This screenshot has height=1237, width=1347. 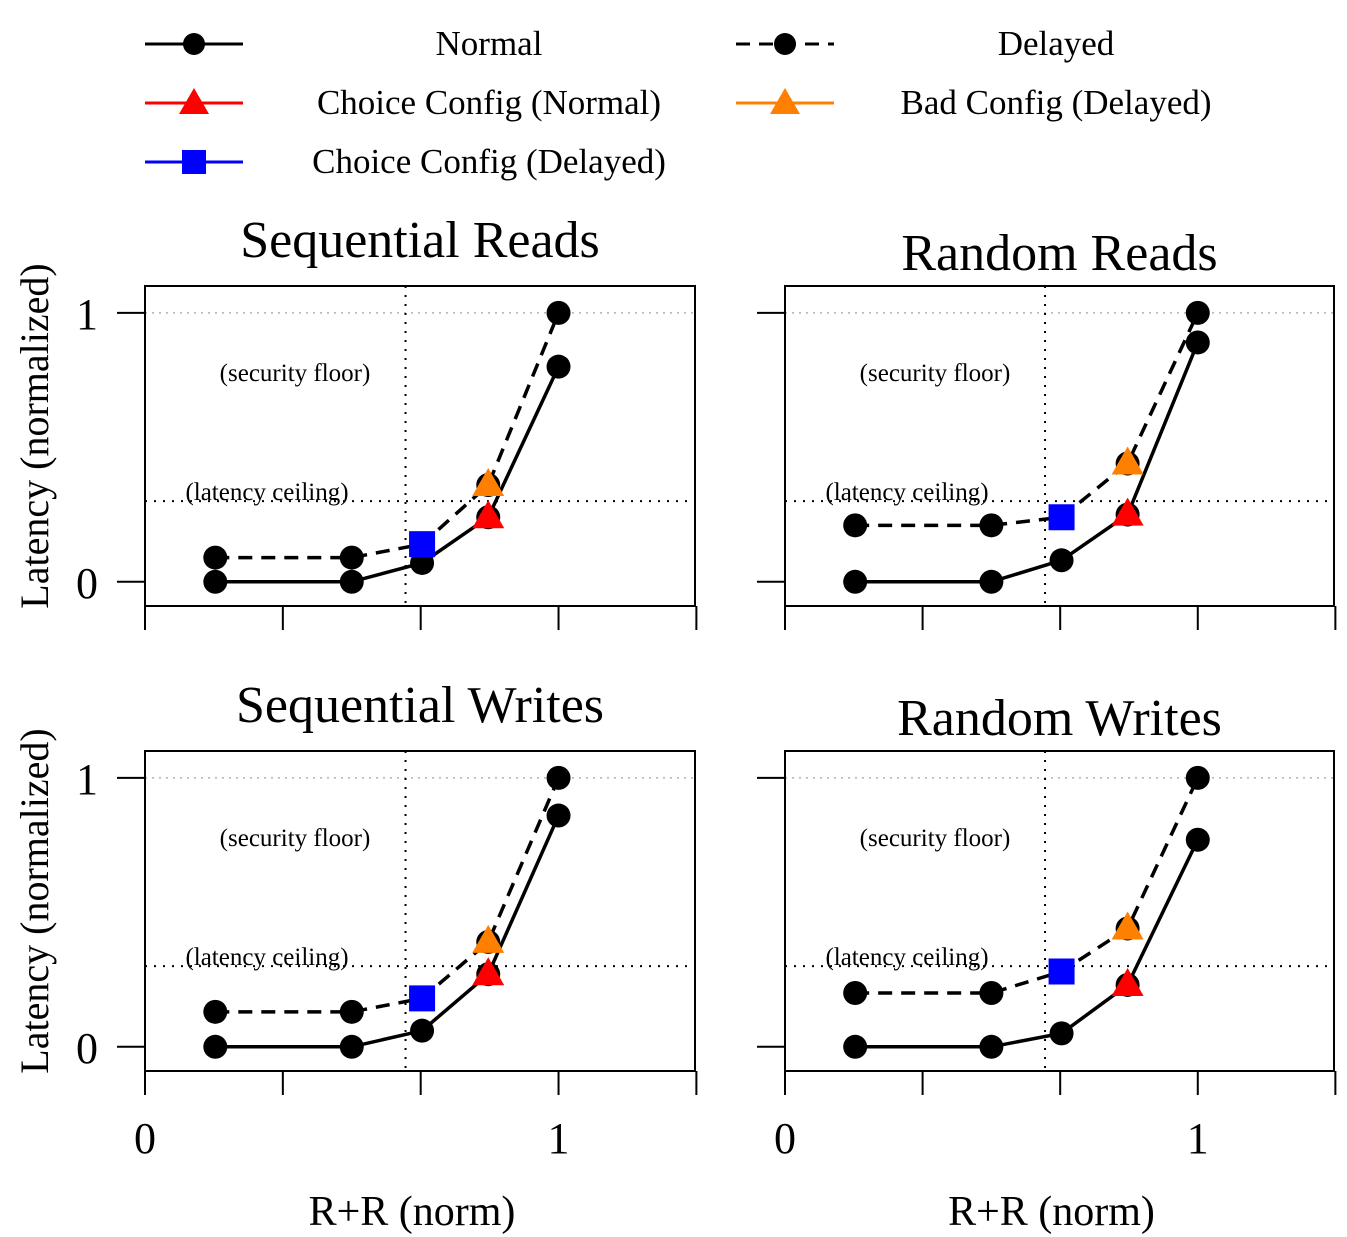 What do you see at coordinates (489, 161) in the screenshot?
I see `legend-label-choice-delayed: Choice Config (Delayed)` at bounding box center [489, 161].